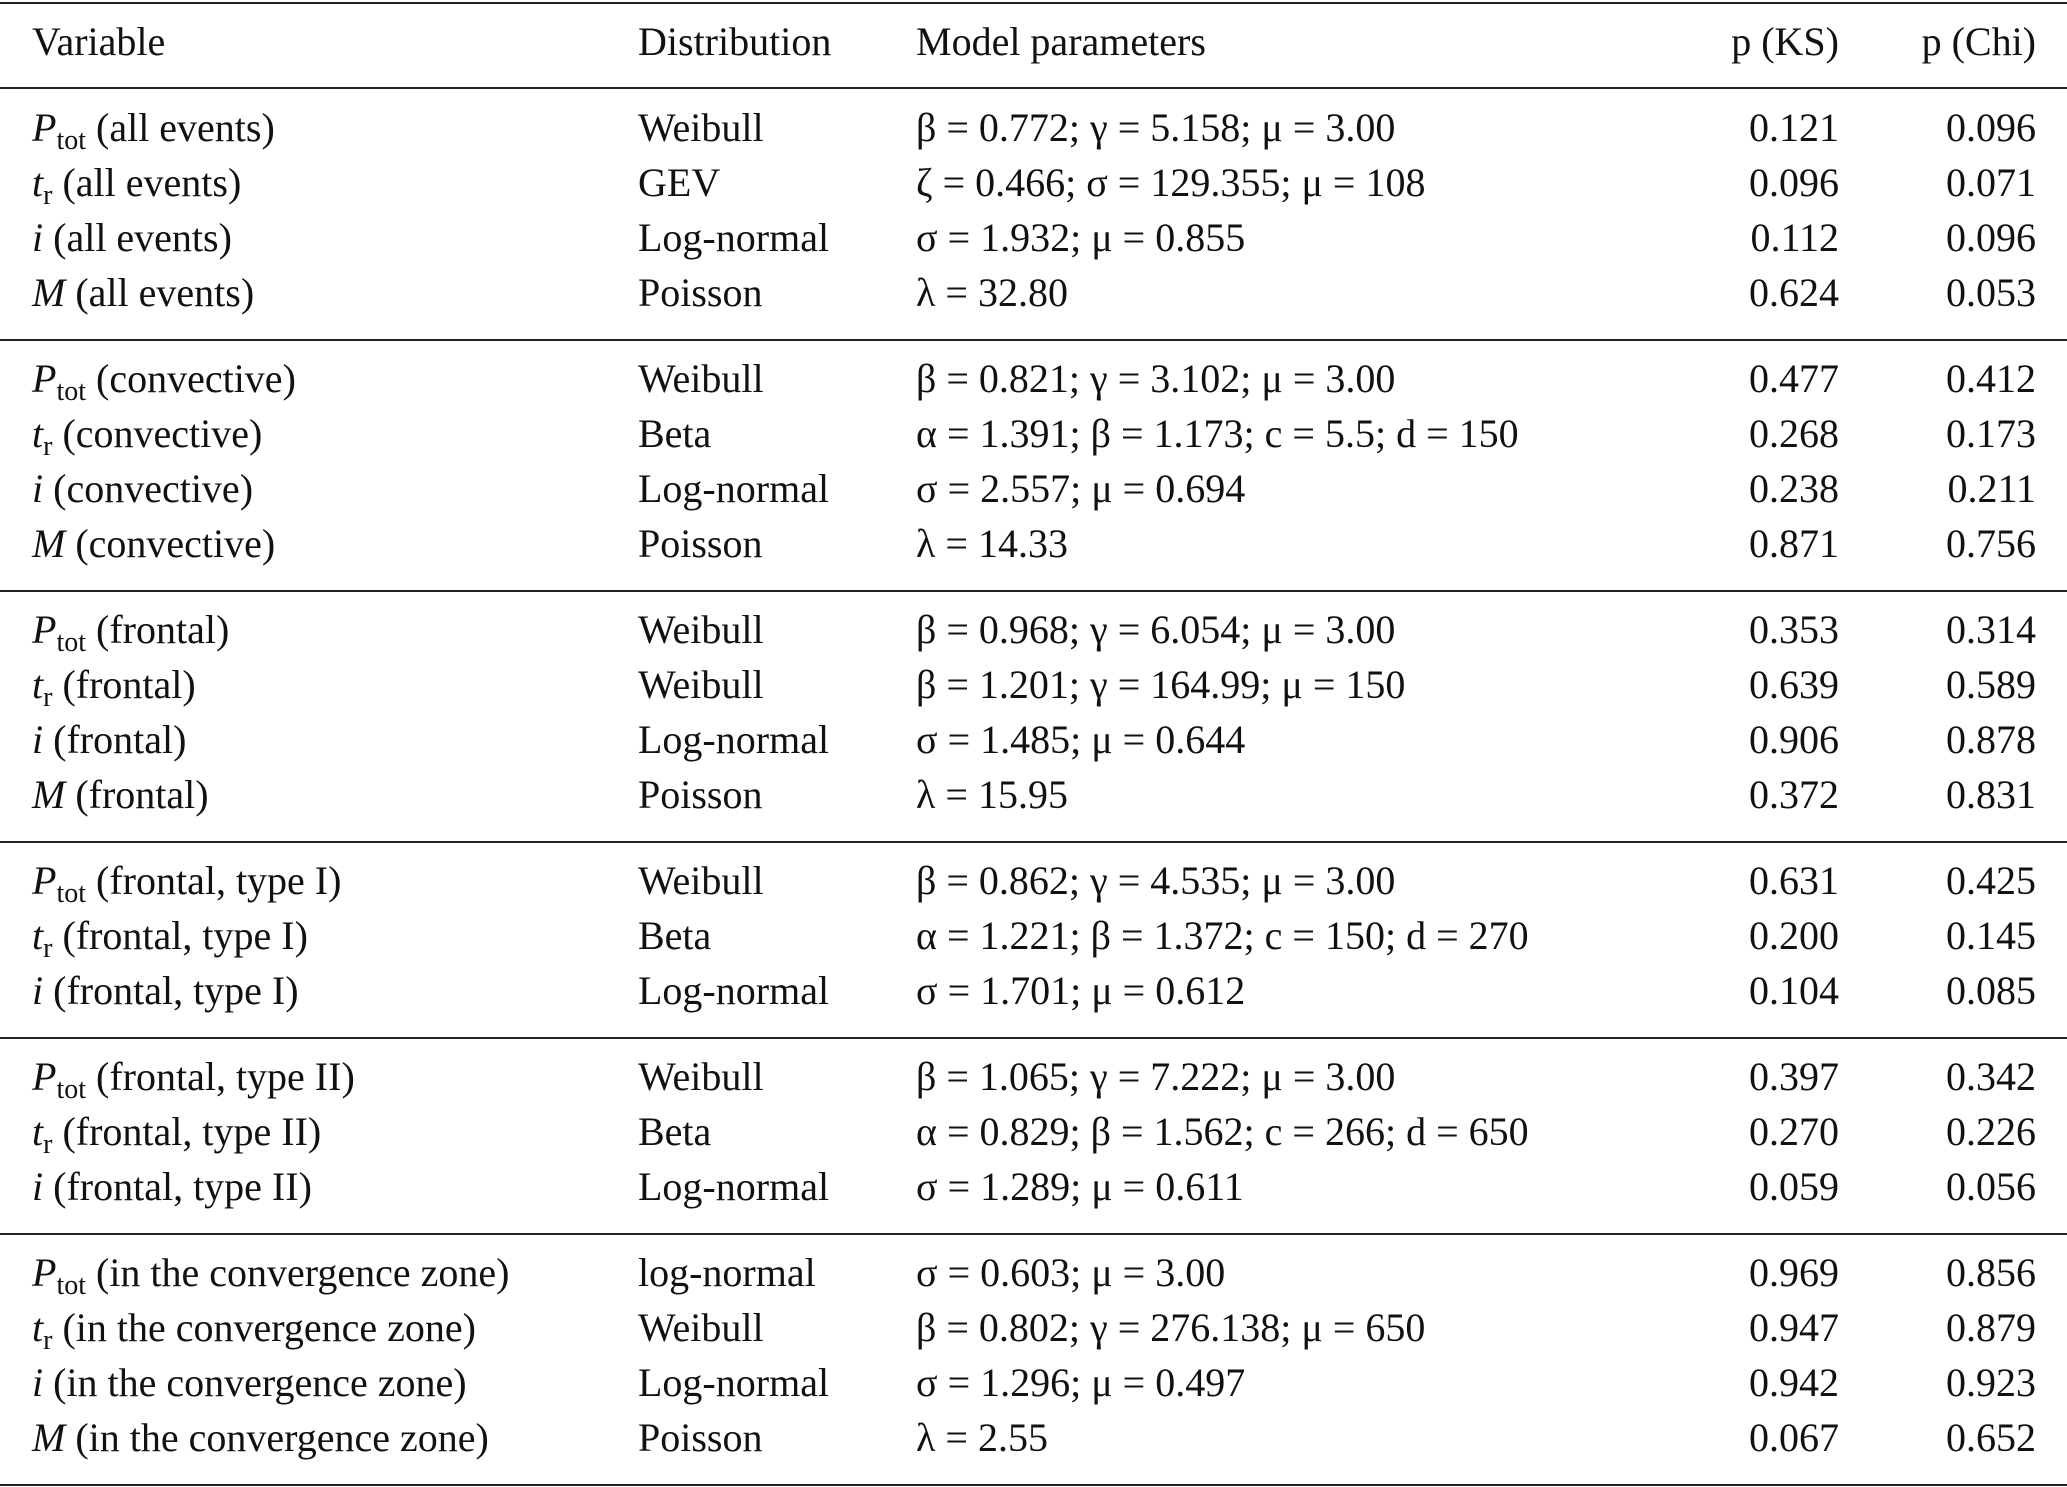 The width and height of the screenshot is (2067, 1487). Describe the element at coordinates (1991, 1327) in the screenshot. I see `p-chi-cell: 0.879` at that location.